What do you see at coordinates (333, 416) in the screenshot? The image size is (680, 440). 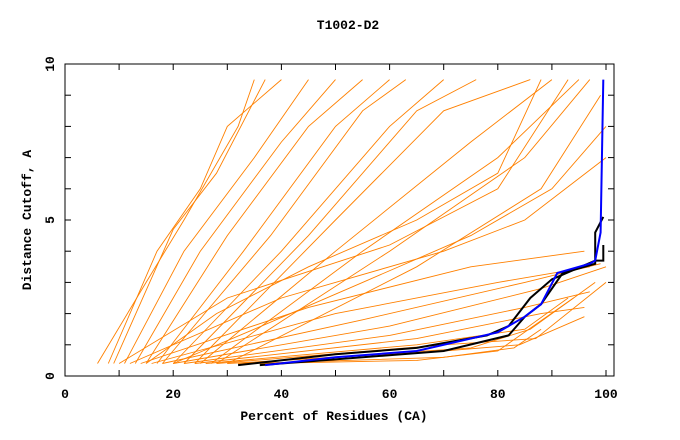 I see `x-axis-label: Percent of Residues (CA)` at bounding box center [333, 416].